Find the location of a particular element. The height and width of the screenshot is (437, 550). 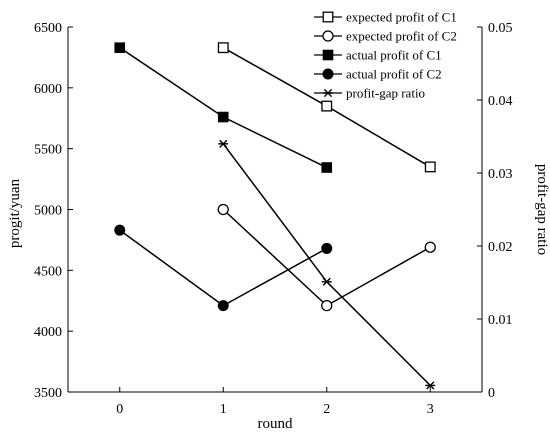

legend-label: expected profit of C2 is located at coordinates (401, 36).